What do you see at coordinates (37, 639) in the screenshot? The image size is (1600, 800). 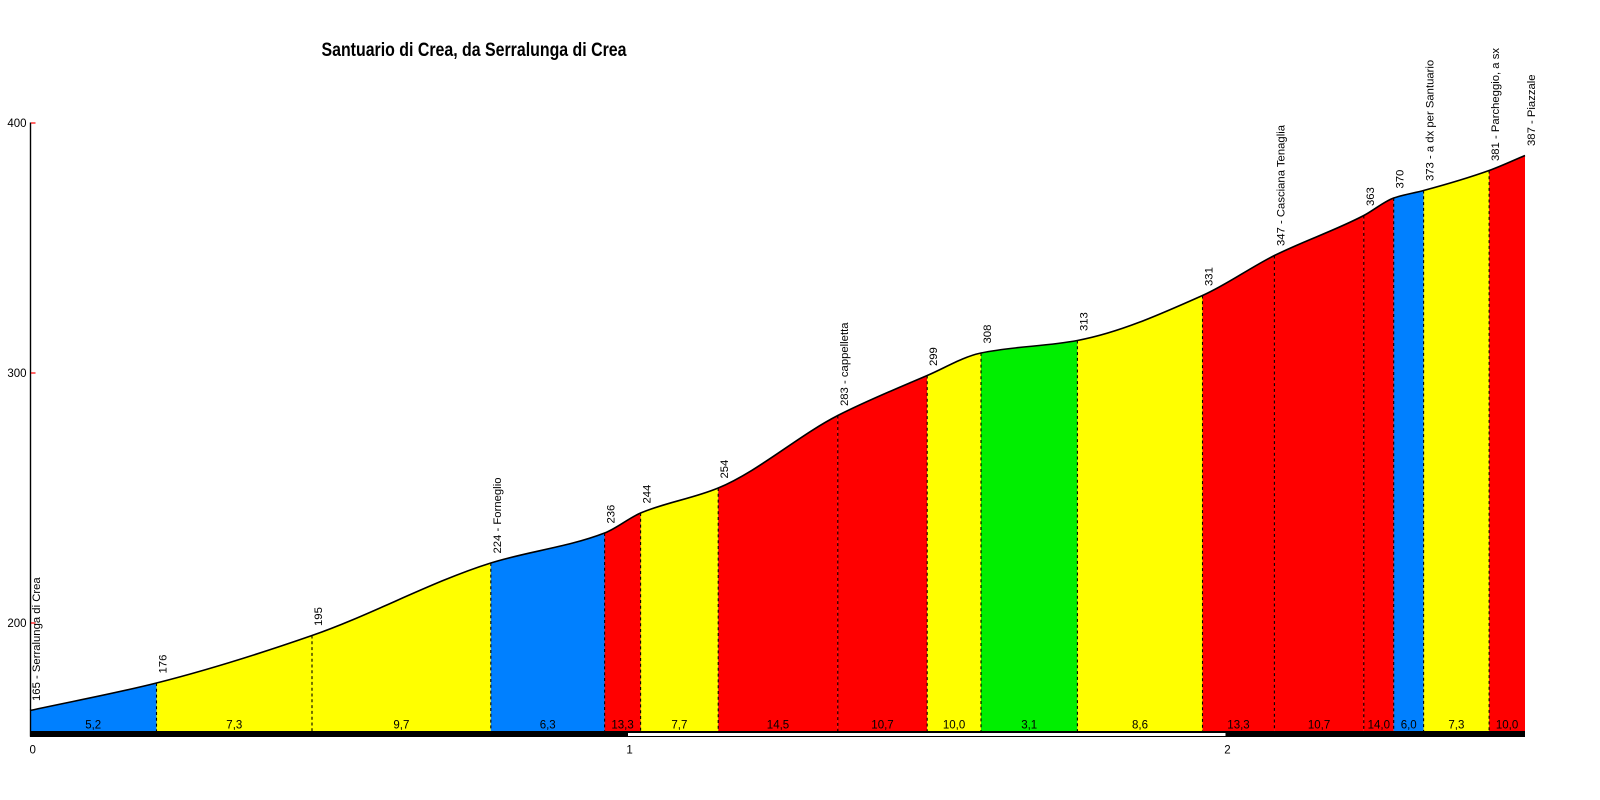 I see `svg-text: 165 - Serralunga di Crea` at bounding box center [37, 639].